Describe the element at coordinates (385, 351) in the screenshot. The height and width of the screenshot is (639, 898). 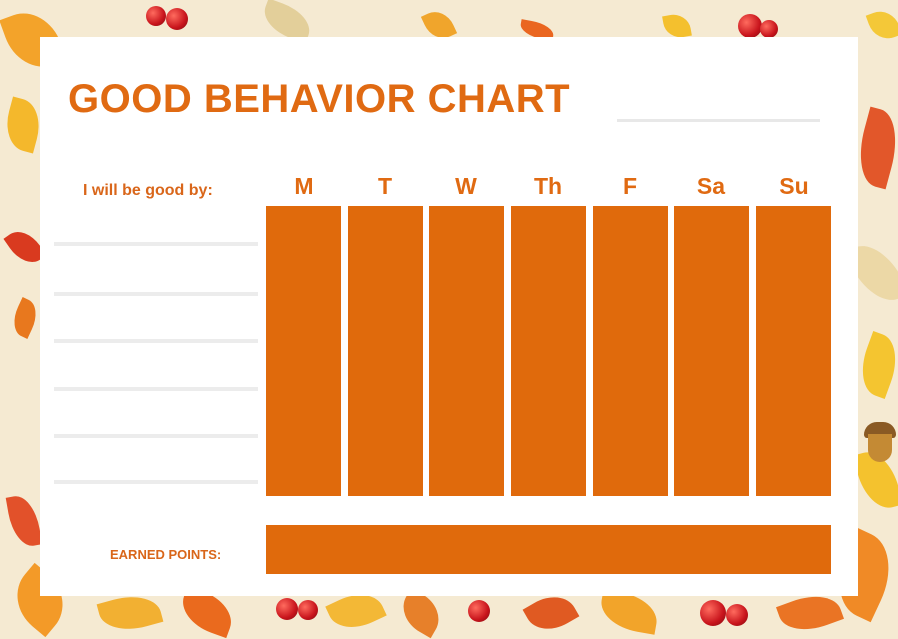
I see `day-column-tuesday` at that location.